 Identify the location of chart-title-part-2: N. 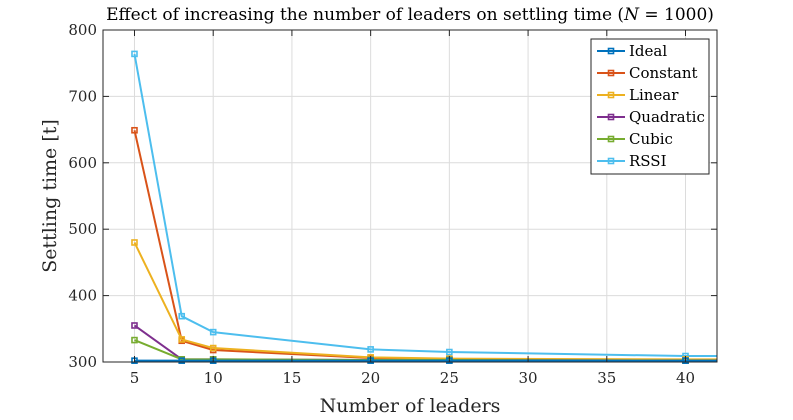
(631, 15).